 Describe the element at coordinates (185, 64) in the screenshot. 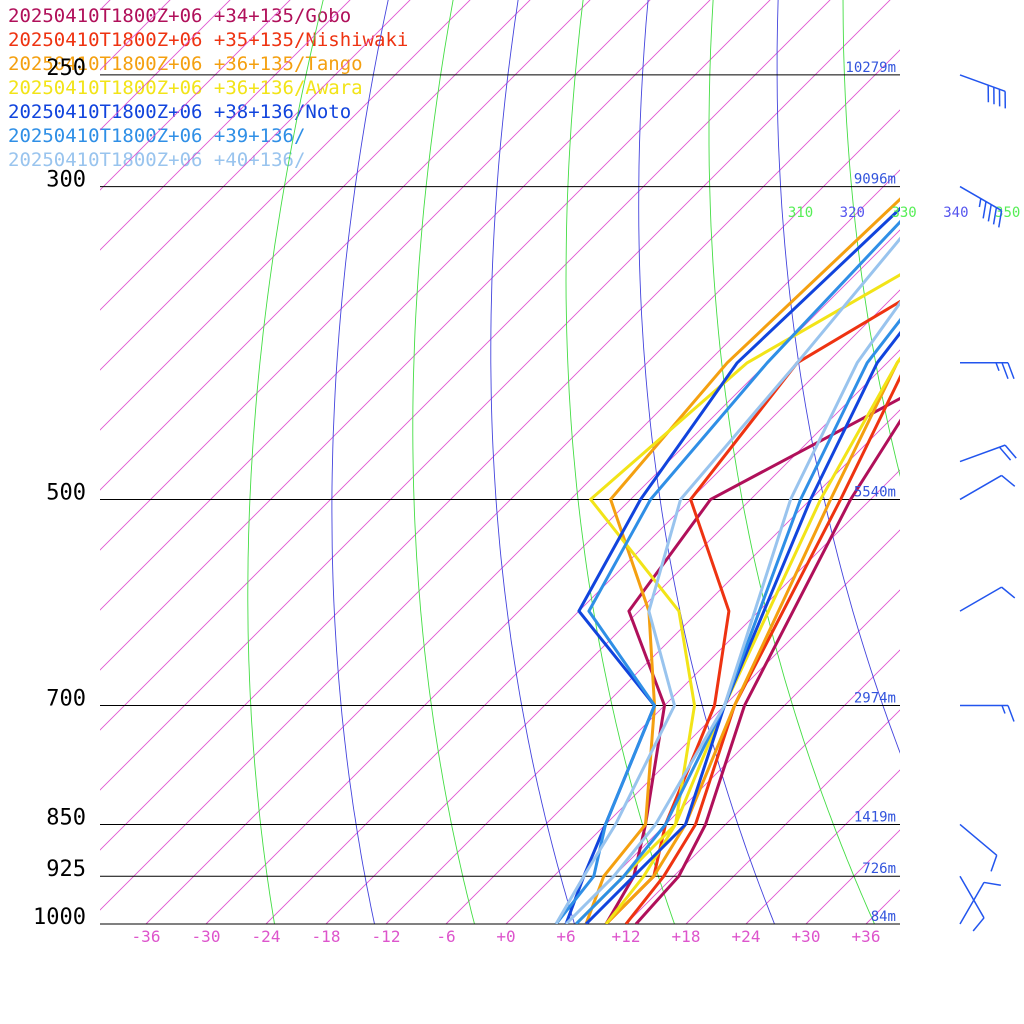

I see `legend-entry: 20250410T1800Z+06 +36+135/Tango` at that location.